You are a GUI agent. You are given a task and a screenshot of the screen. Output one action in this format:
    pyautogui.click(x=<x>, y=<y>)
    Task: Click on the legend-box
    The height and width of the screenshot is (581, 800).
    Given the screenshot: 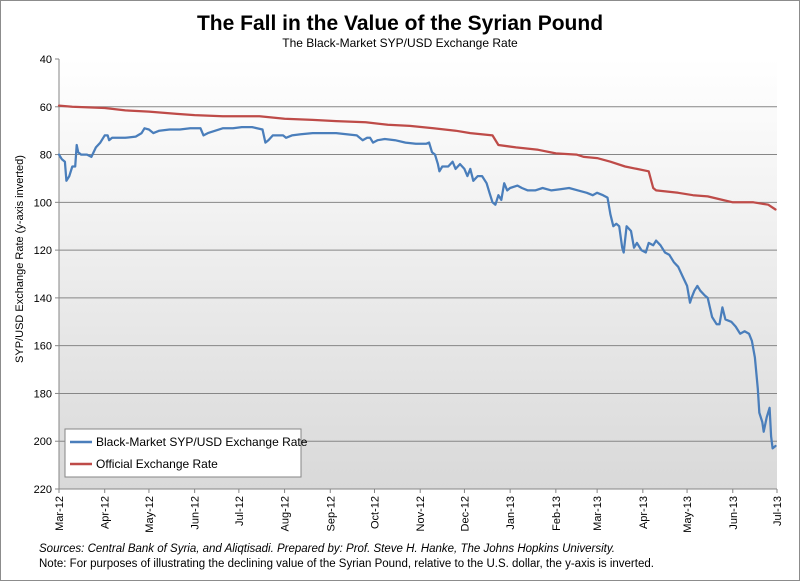 What is the action you would take?
    pyautogui.click(x=183, y=453)
    